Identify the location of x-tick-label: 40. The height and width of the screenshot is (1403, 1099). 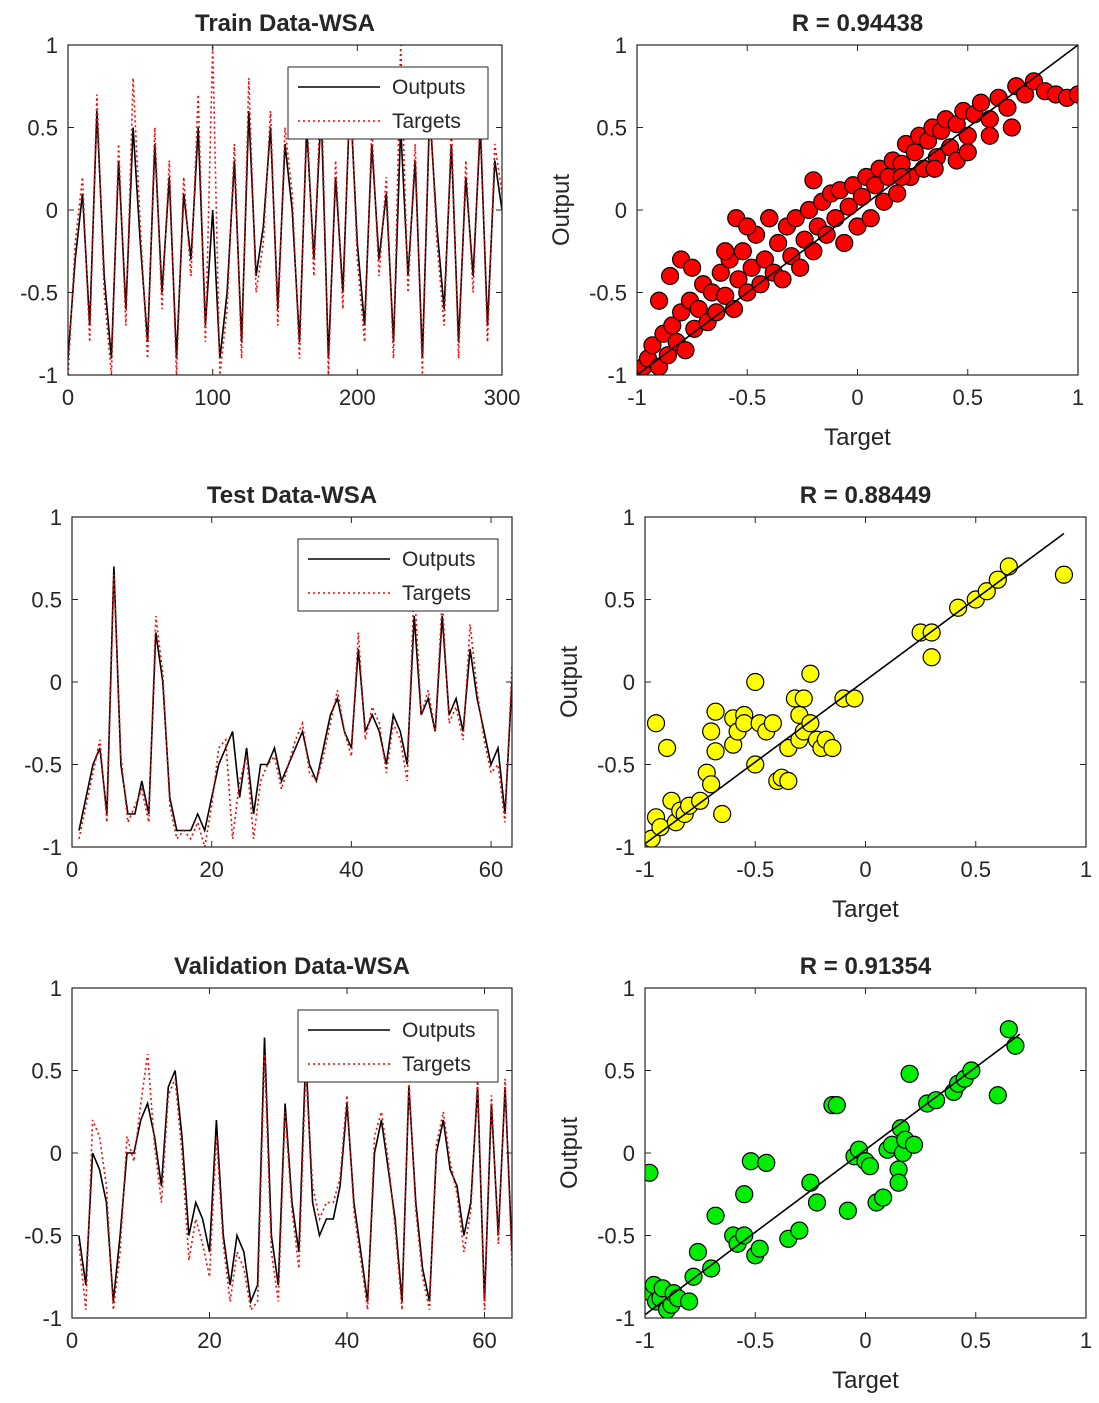
(347, 1340).